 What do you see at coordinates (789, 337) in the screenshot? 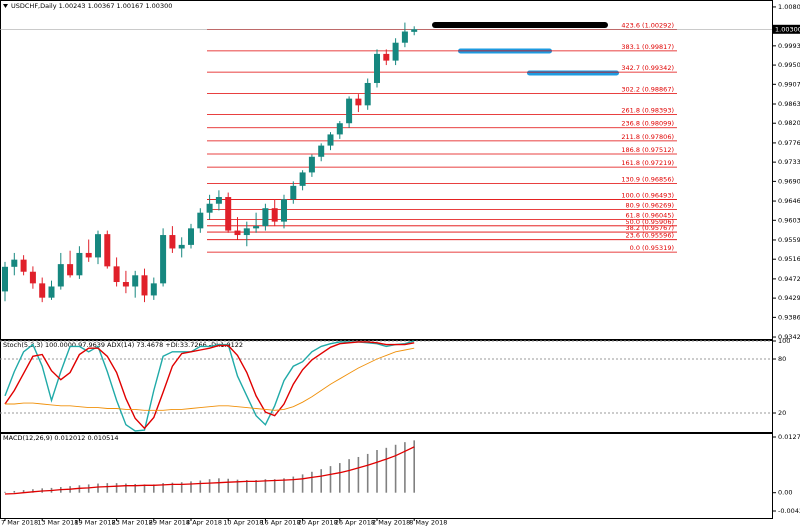
I see `y-tick-label: 0.93420` at bounding box center [789, 337].